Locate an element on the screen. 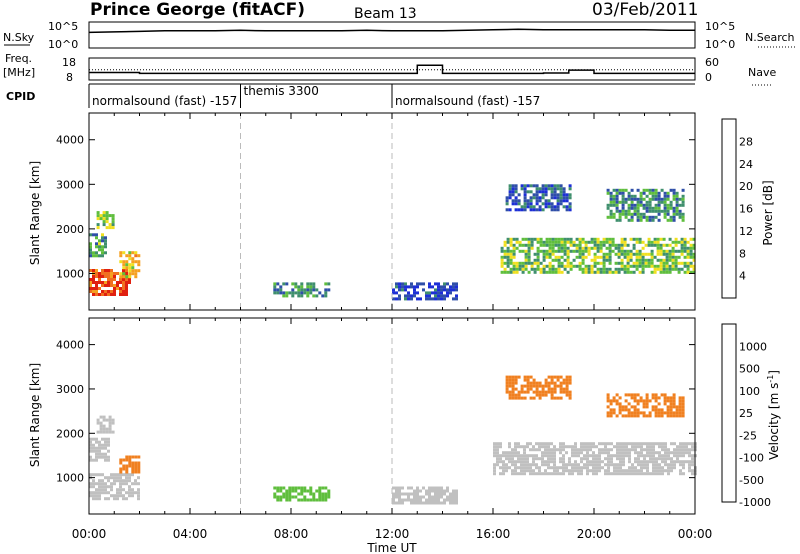  date-title: 03/Feb/2011 is located at coordinates (645, 10).